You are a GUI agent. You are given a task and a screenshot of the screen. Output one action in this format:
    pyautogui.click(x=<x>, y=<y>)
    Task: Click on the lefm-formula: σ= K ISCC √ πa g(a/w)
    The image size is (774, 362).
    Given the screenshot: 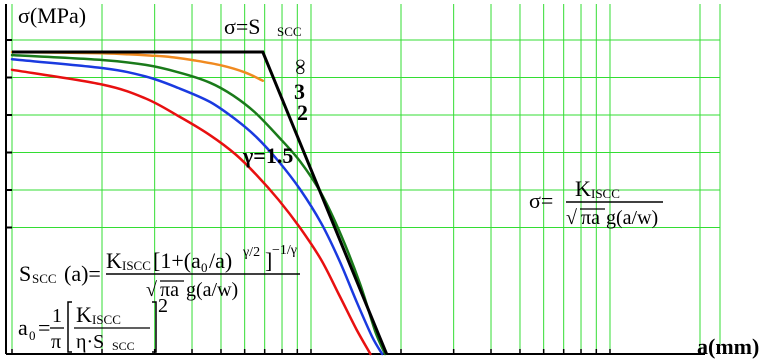 What is the action you would take?
    pyautogui.click(x=596, y=202)
    